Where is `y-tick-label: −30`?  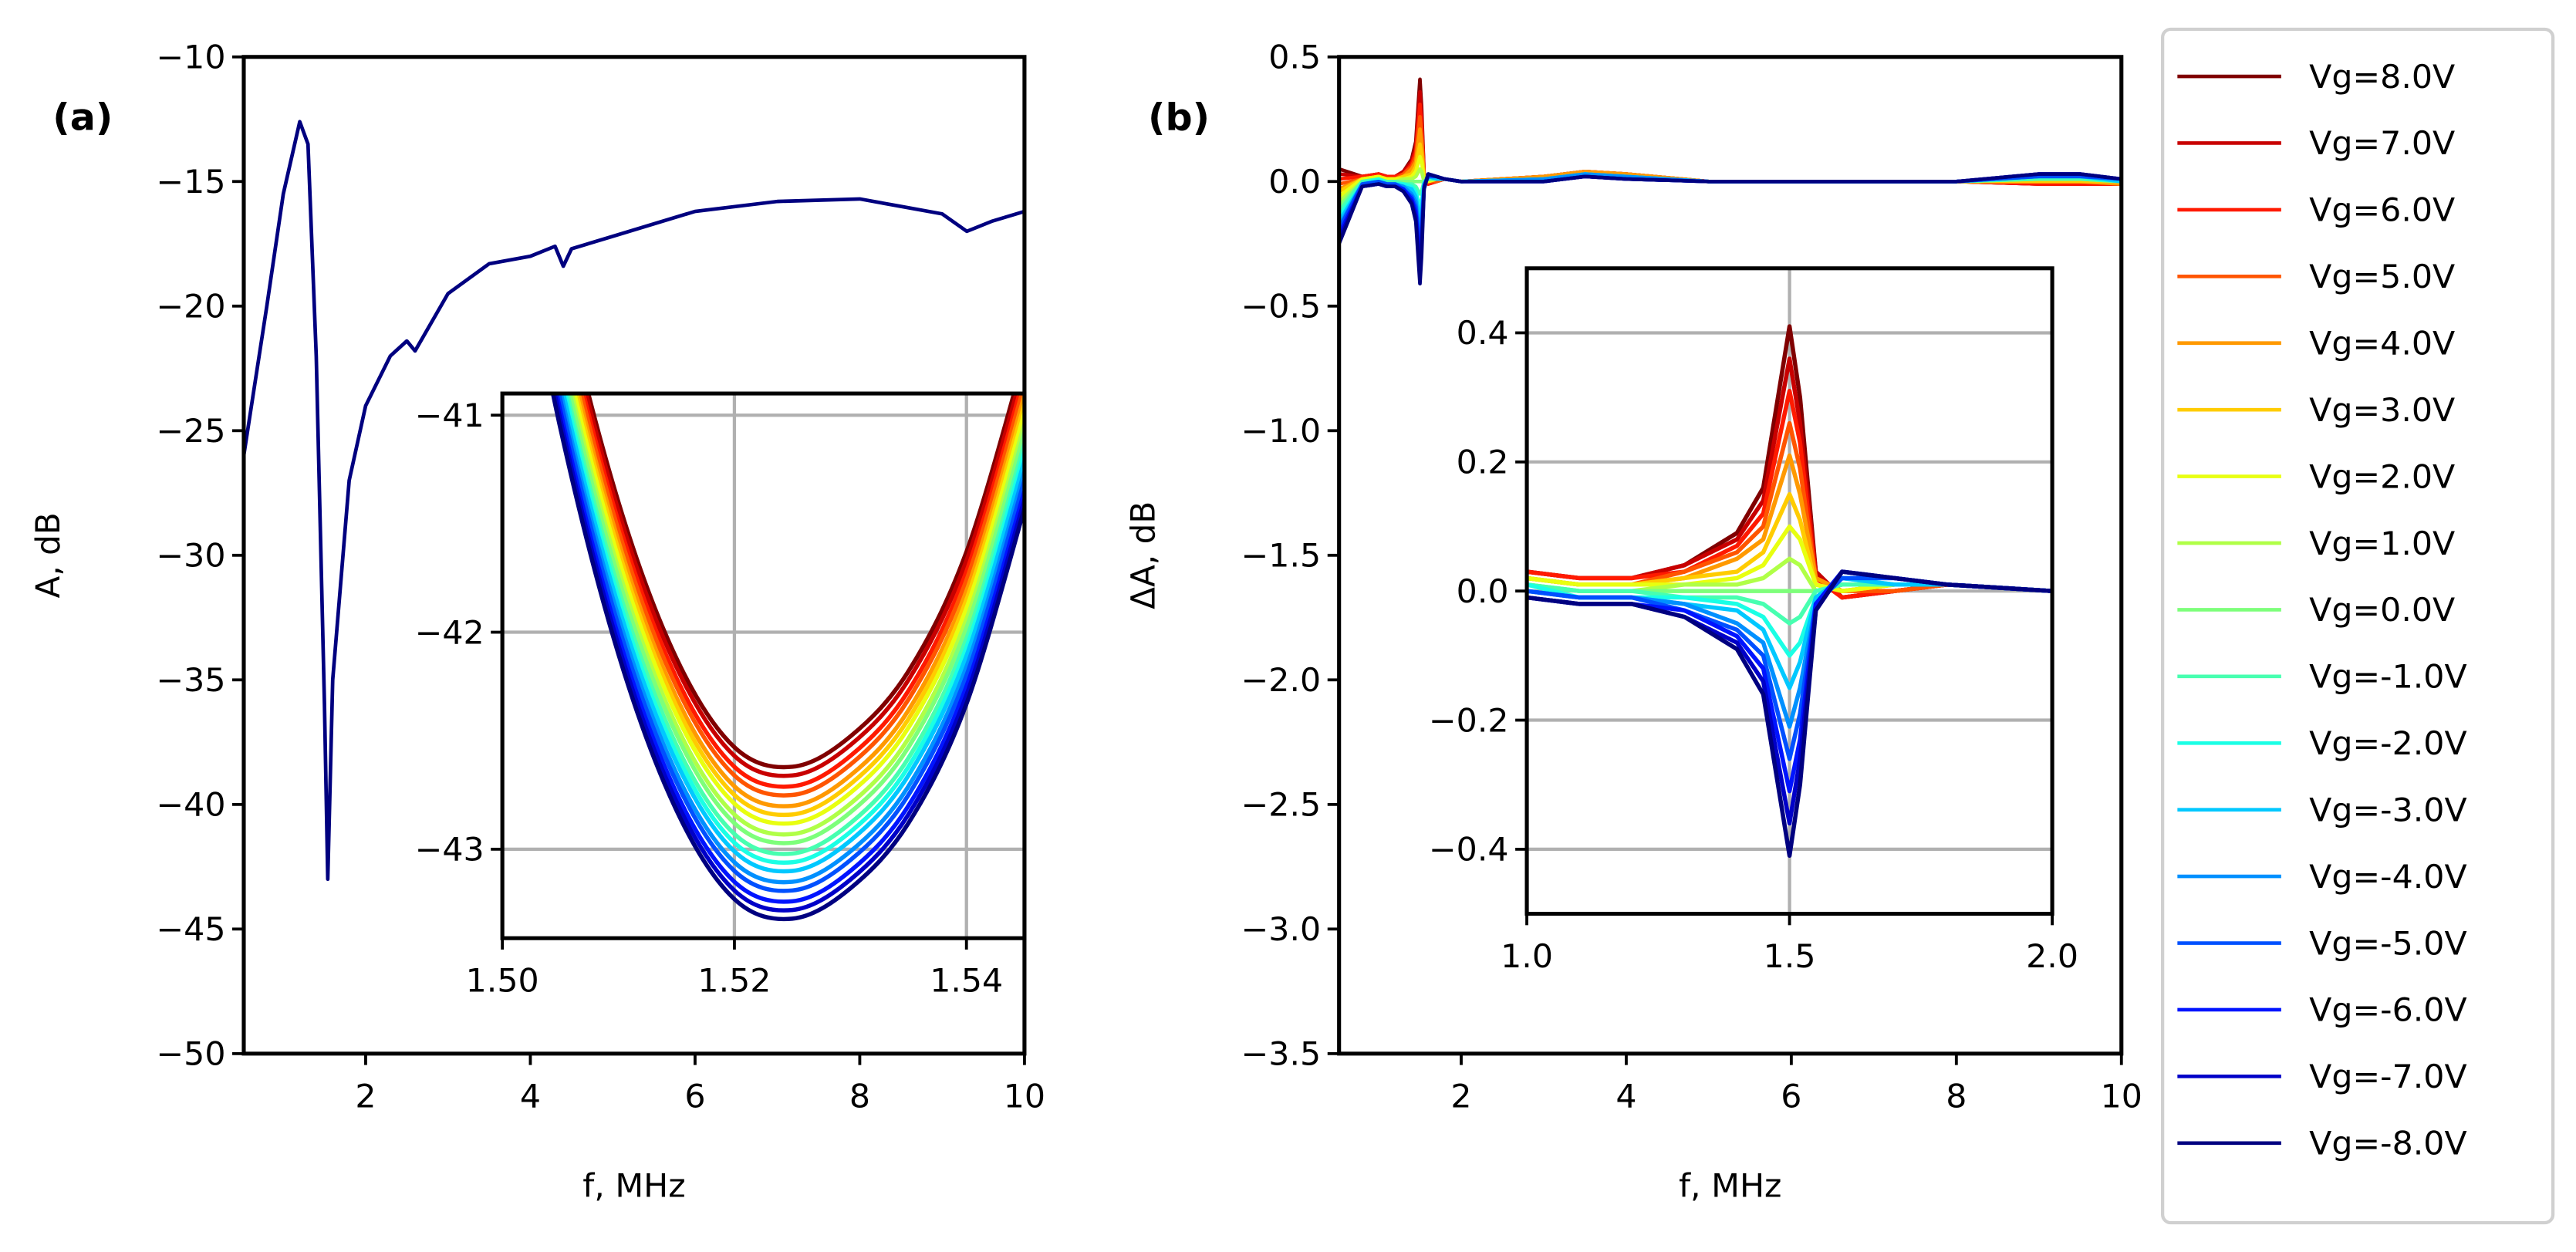
y-tick-label: −30 is located at coordinates (190, 557).